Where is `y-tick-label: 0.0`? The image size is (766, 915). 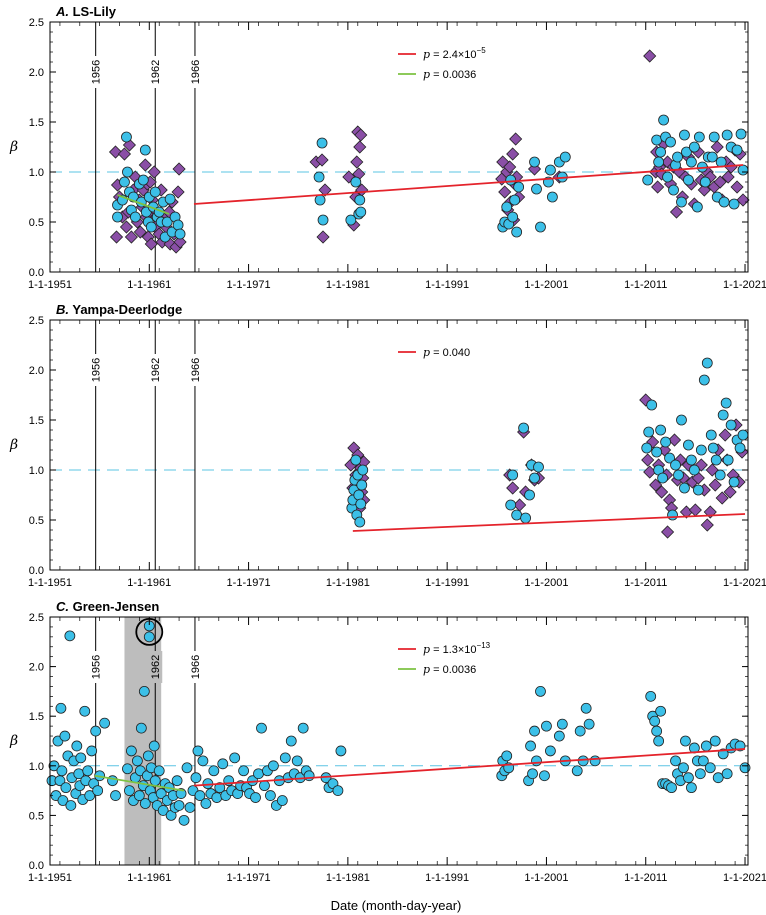
y-tick-label: 0.0 is located at coordinates (36, 273).